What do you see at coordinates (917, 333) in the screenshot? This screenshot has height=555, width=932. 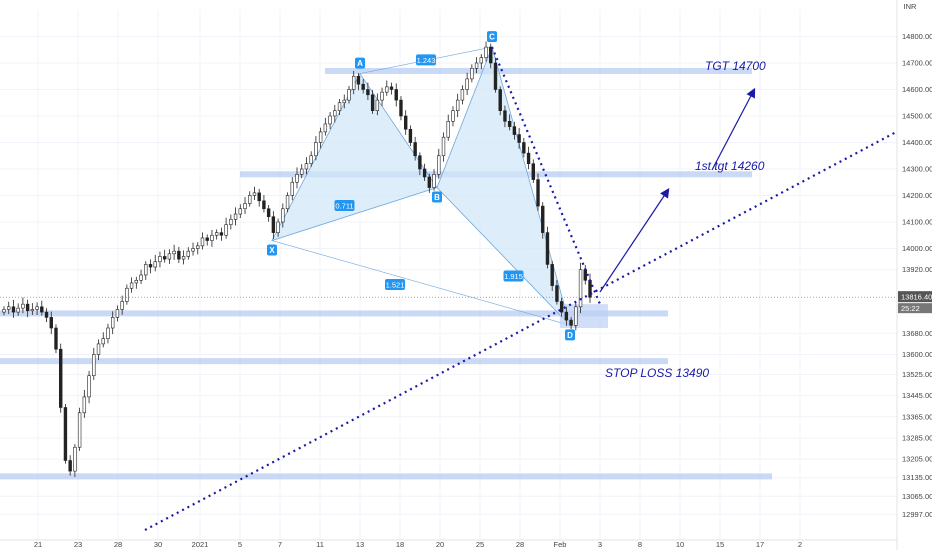 I see `y-tick-label: 13680.00` at bounding box center [917, 333].